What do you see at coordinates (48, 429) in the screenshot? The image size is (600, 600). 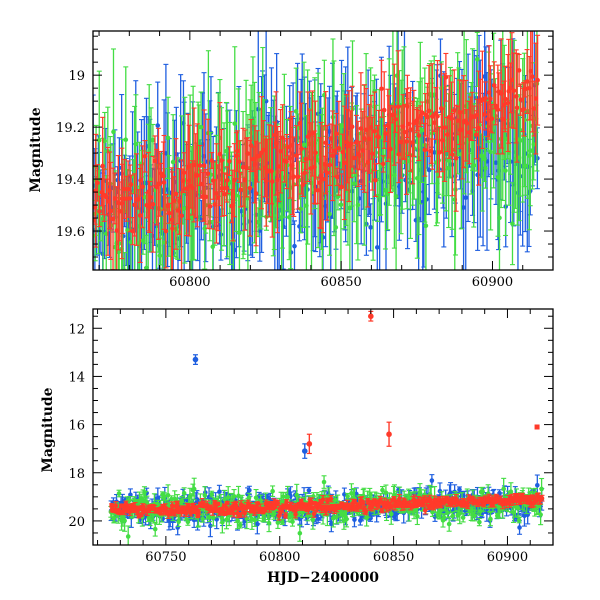 I see `bottom-panel-ylabel: Magnitude` at bounding box center [48, 429].